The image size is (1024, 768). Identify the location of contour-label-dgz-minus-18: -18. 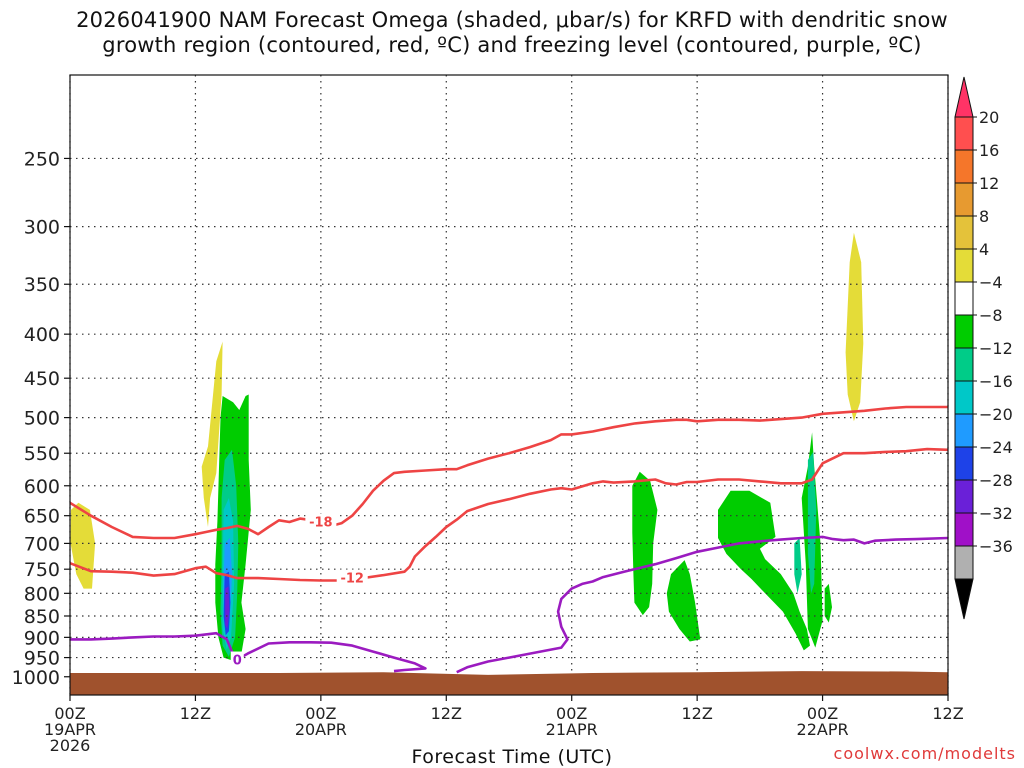
(321, 522).